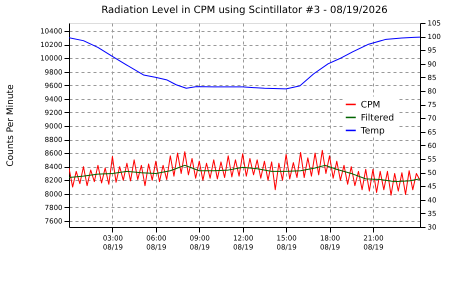 This screenshot has height=300, width=475. I want to click on chart-title: Radiation Level in CPM using Scintillator #3 - 08/19/2026, so click(244, 10).